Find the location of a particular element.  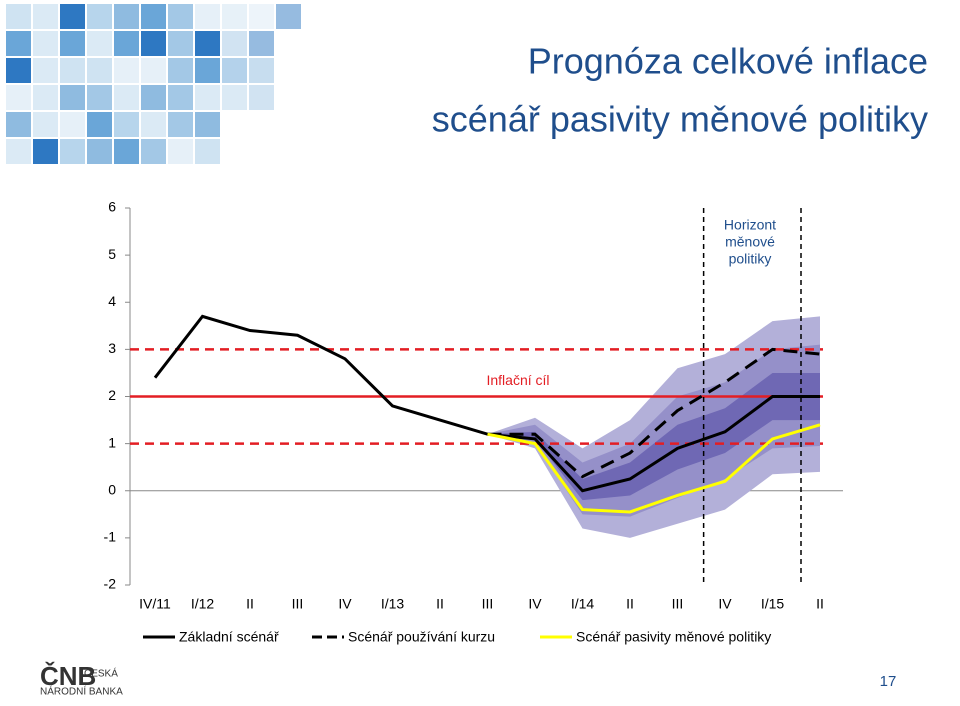

slide-title: Prognóza celkové inflace is located at coordinates (728, 61).